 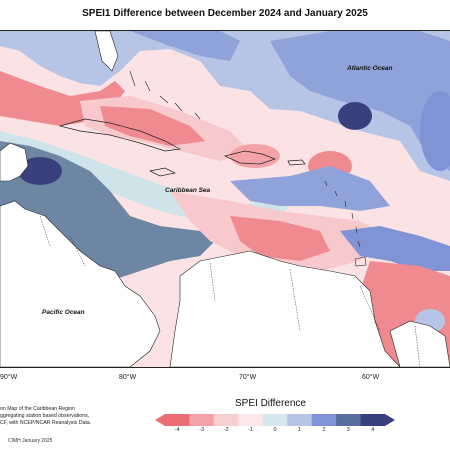 What do you see at coordinates (299, 430) in the screenshot?
I see `colorbar-tick-label: 1` at bounding box center [299, 430].